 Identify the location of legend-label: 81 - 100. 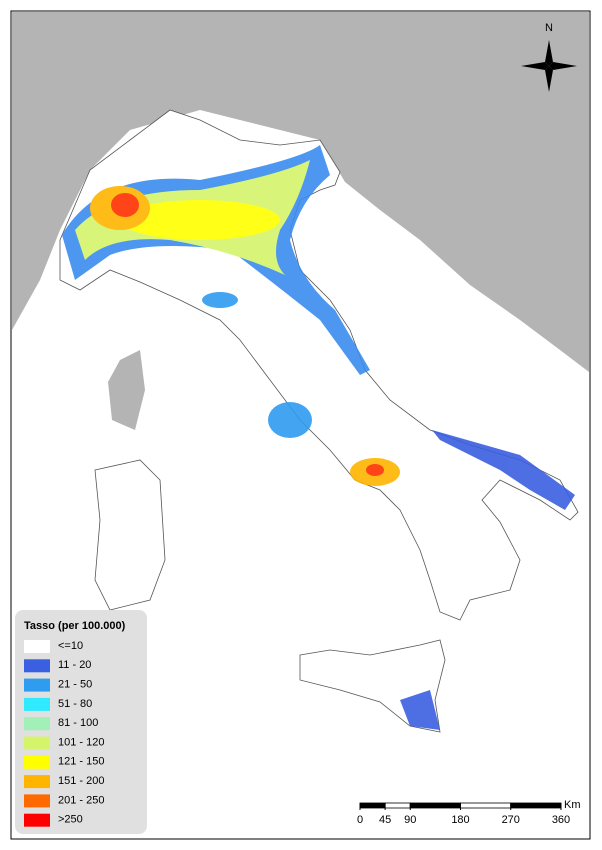
(78, 723).